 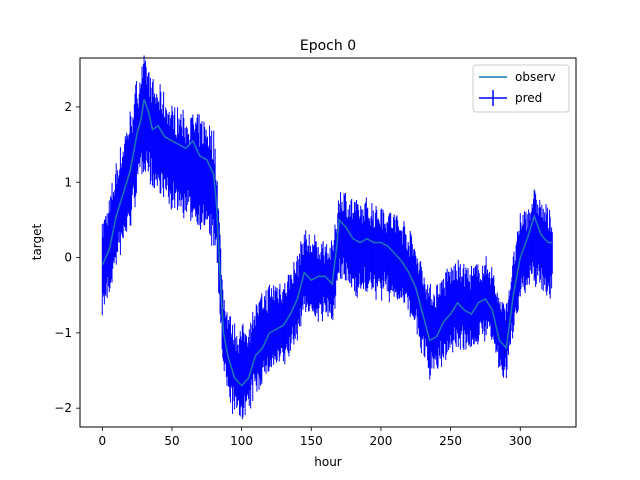 What do you see at coordinates (63, 333) in the screenshot?
I see `y-tick-label: −1` at bounding box center [63, 333].